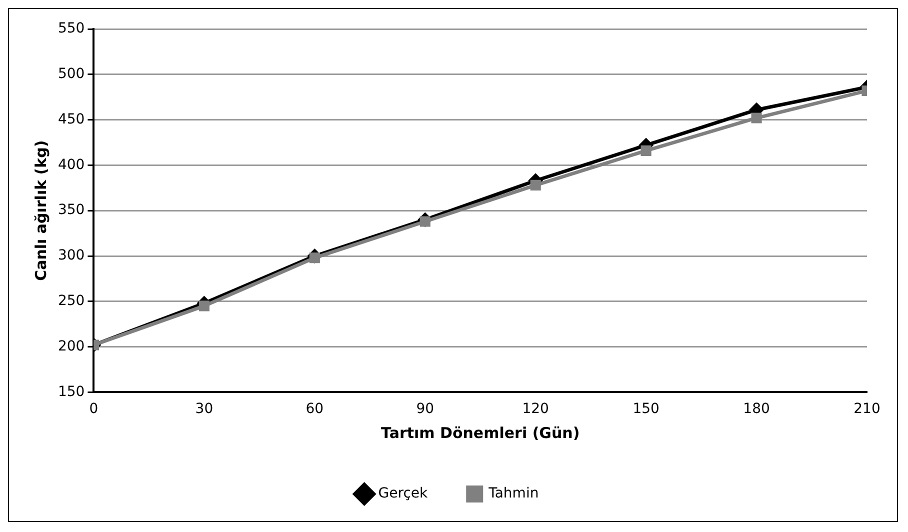 Image resolution: width=908 pixels, height=532 pixels. I want to click on x-tick-label: 30, so click(204, 409).